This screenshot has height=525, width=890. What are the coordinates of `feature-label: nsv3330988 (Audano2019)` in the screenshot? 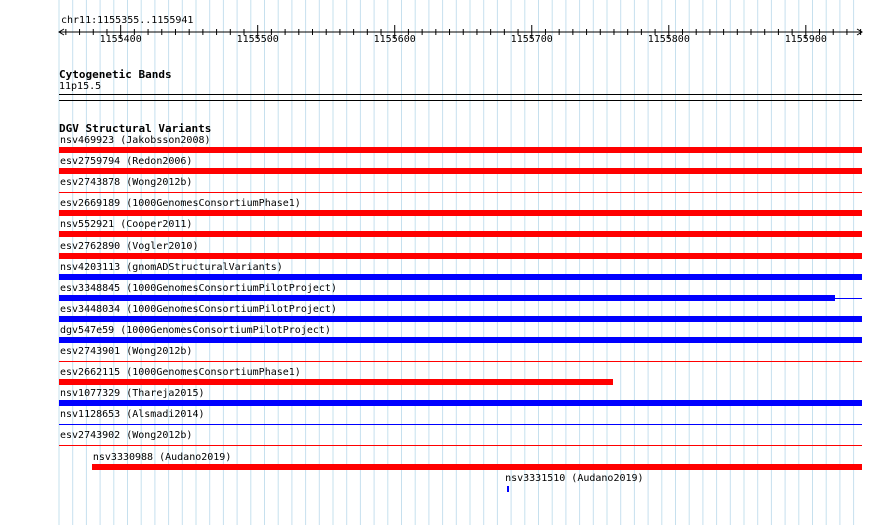 It's located at (162, 457).